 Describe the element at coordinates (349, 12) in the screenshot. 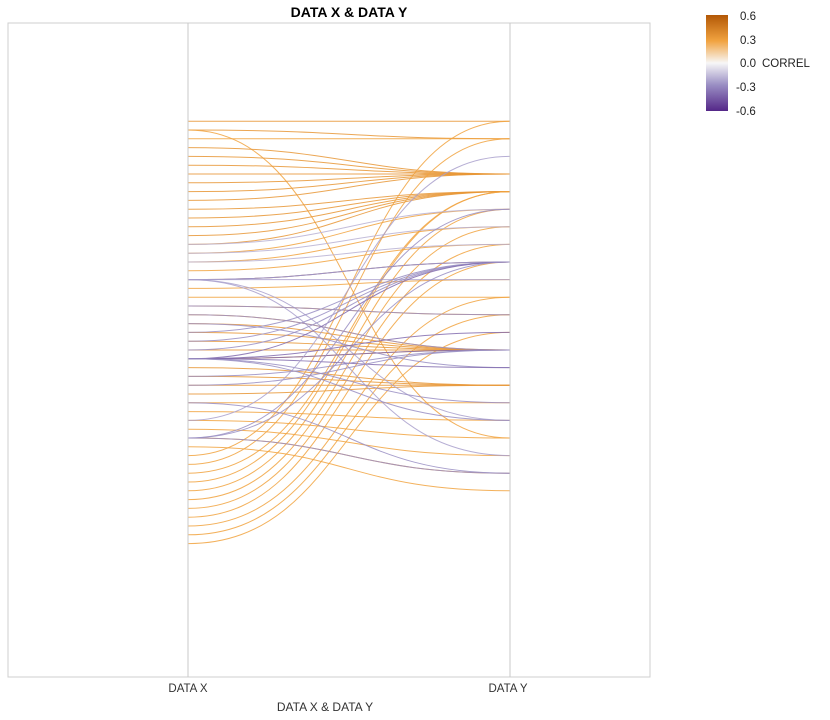

I see `chart-title: DATA X & DATA Y` at that location.